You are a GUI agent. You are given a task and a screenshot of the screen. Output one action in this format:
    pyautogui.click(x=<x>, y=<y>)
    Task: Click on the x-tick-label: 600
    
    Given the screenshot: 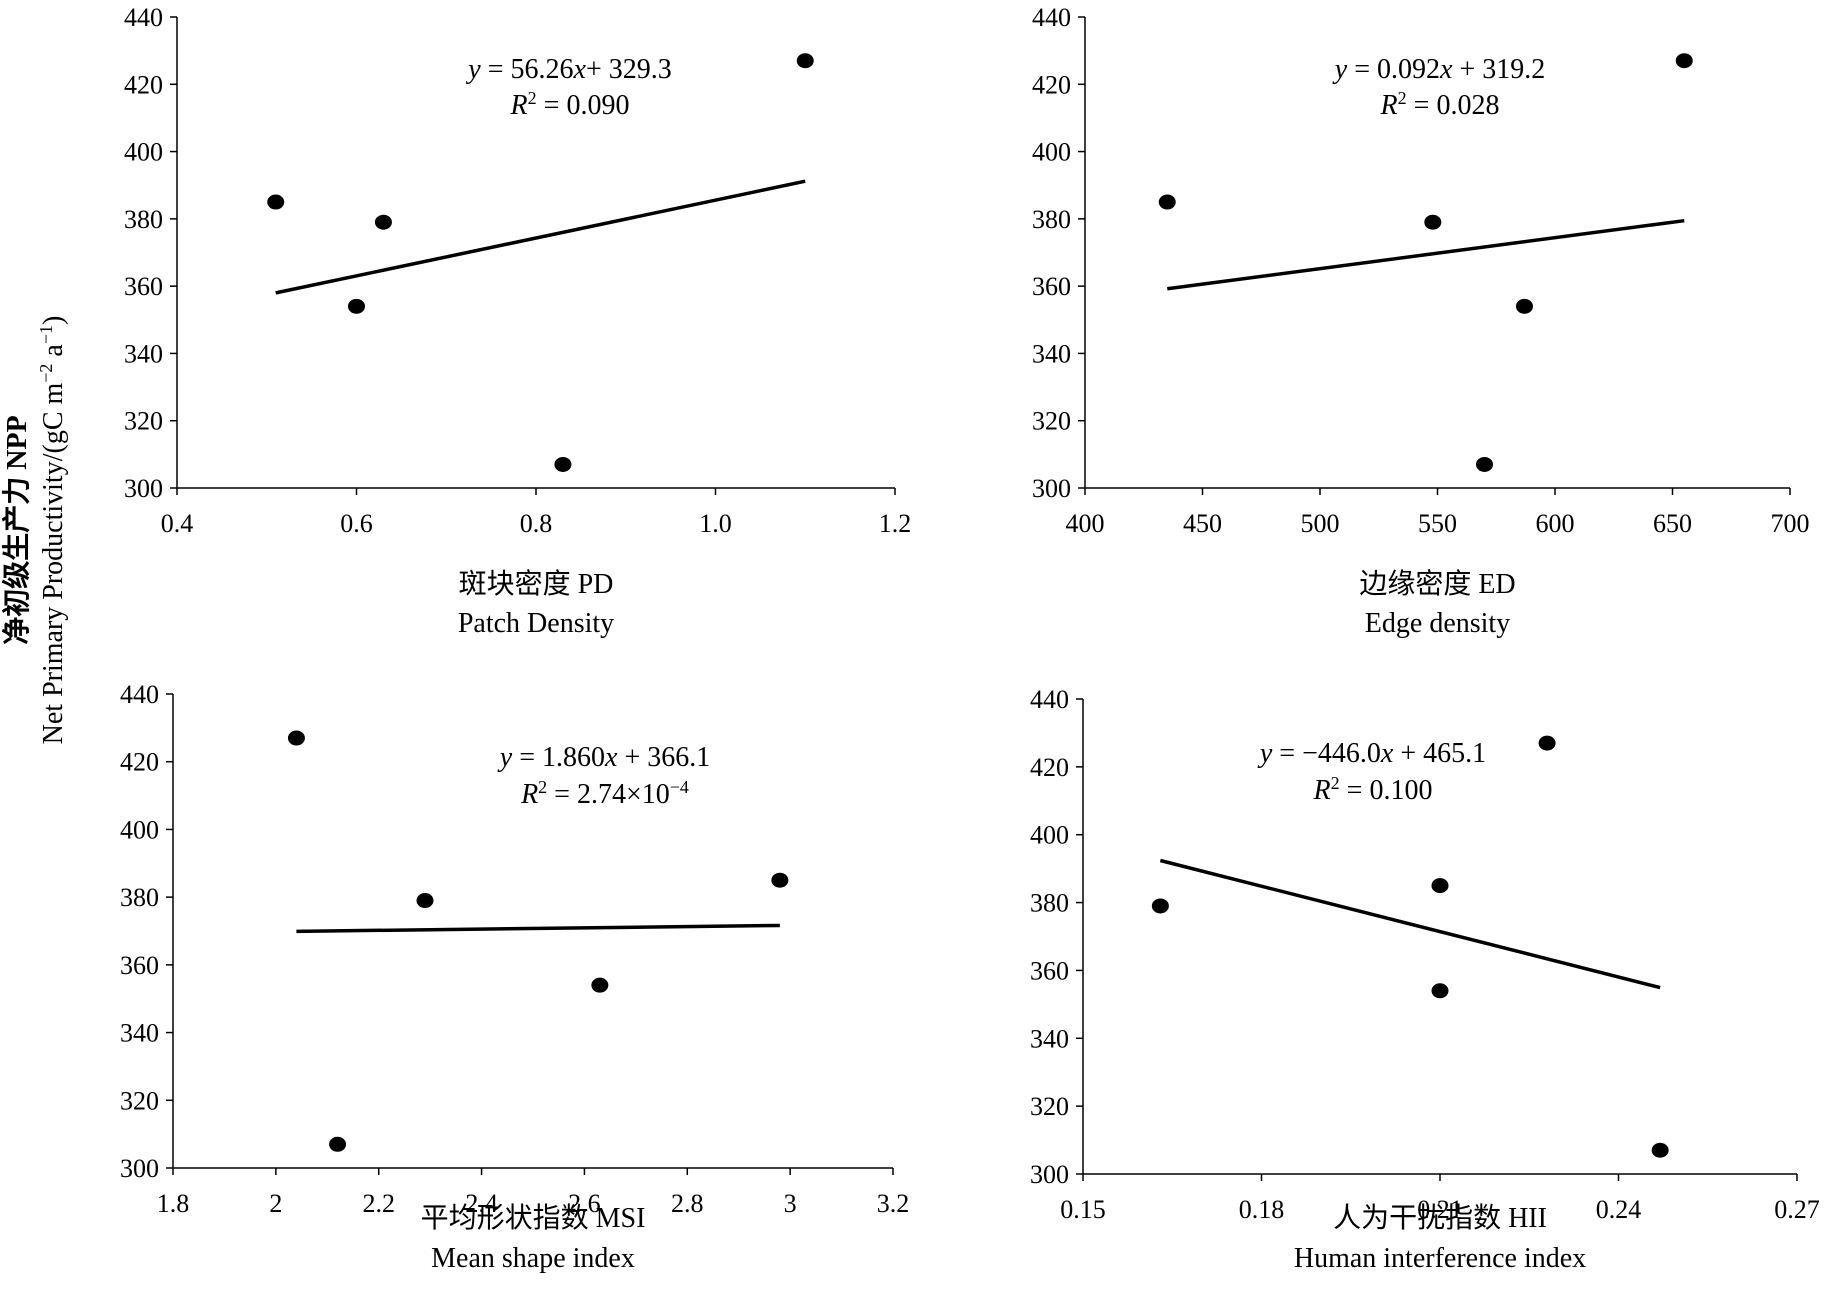 What is the action you would take?
    pyautogui.click(x=1555, y=523)
    